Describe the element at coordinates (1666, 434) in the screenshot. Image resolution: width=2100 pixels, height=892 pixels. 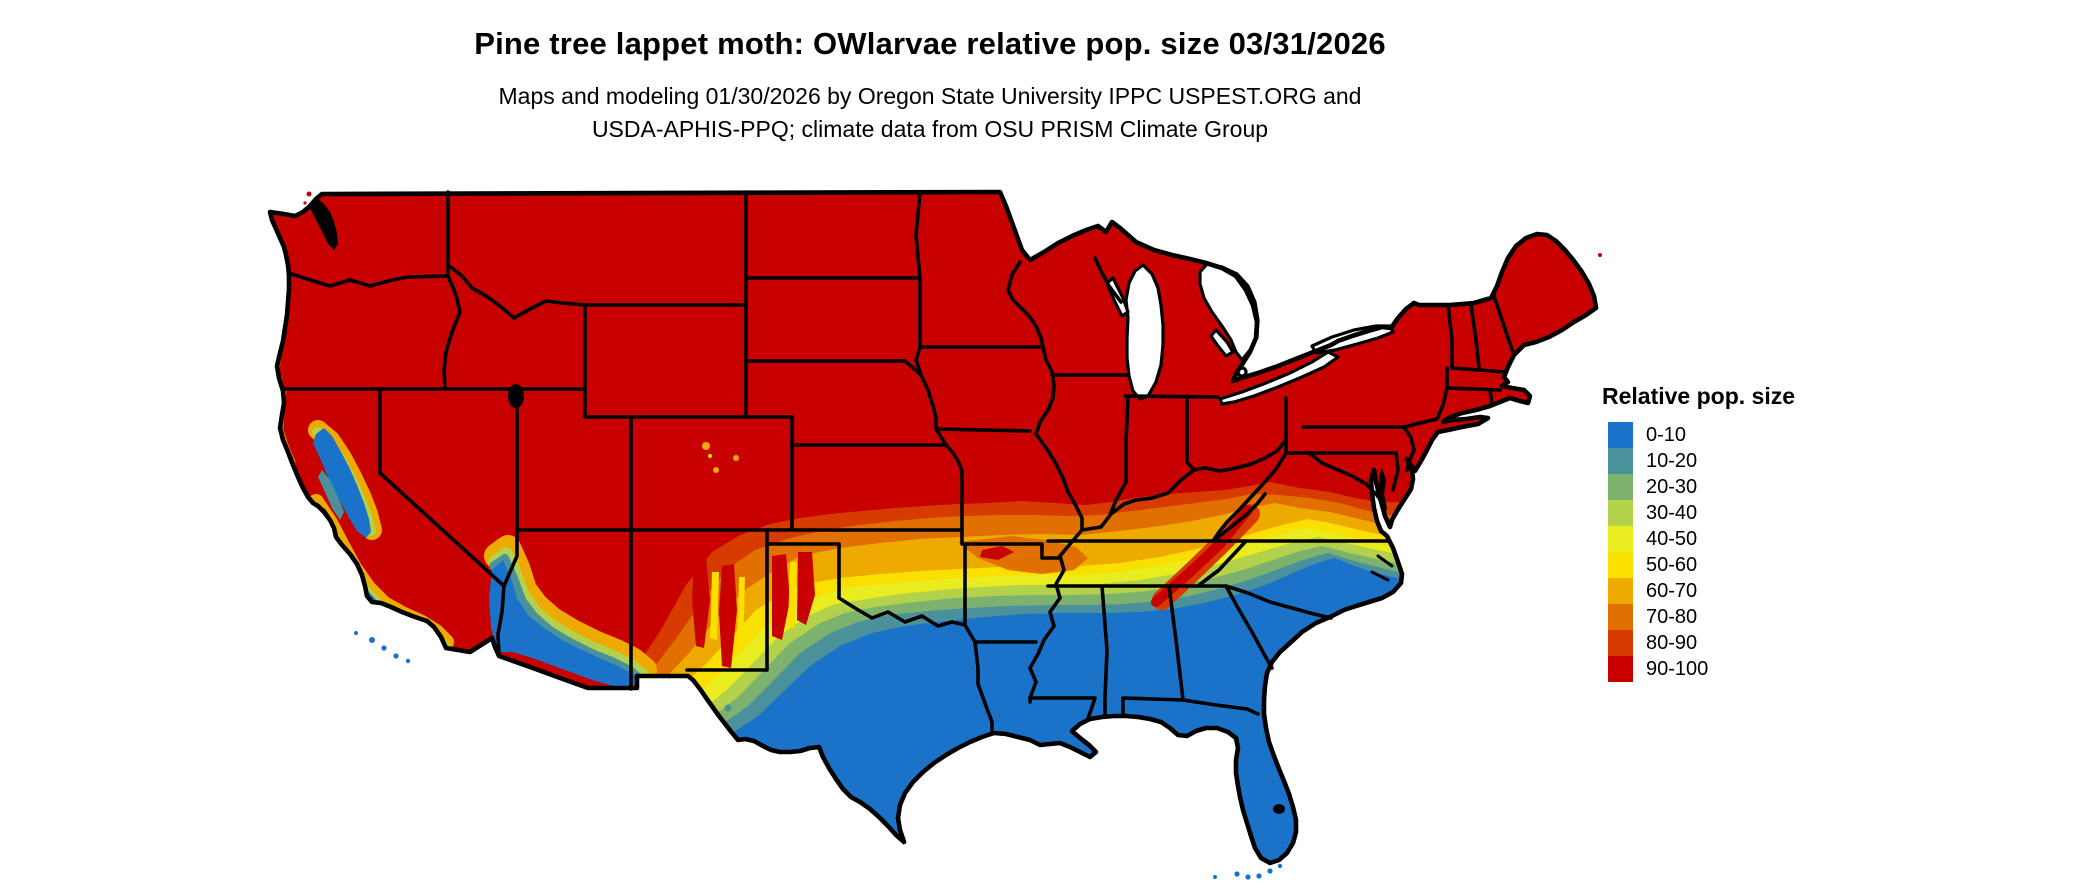
I see `legend-label: 0-10` at that location.